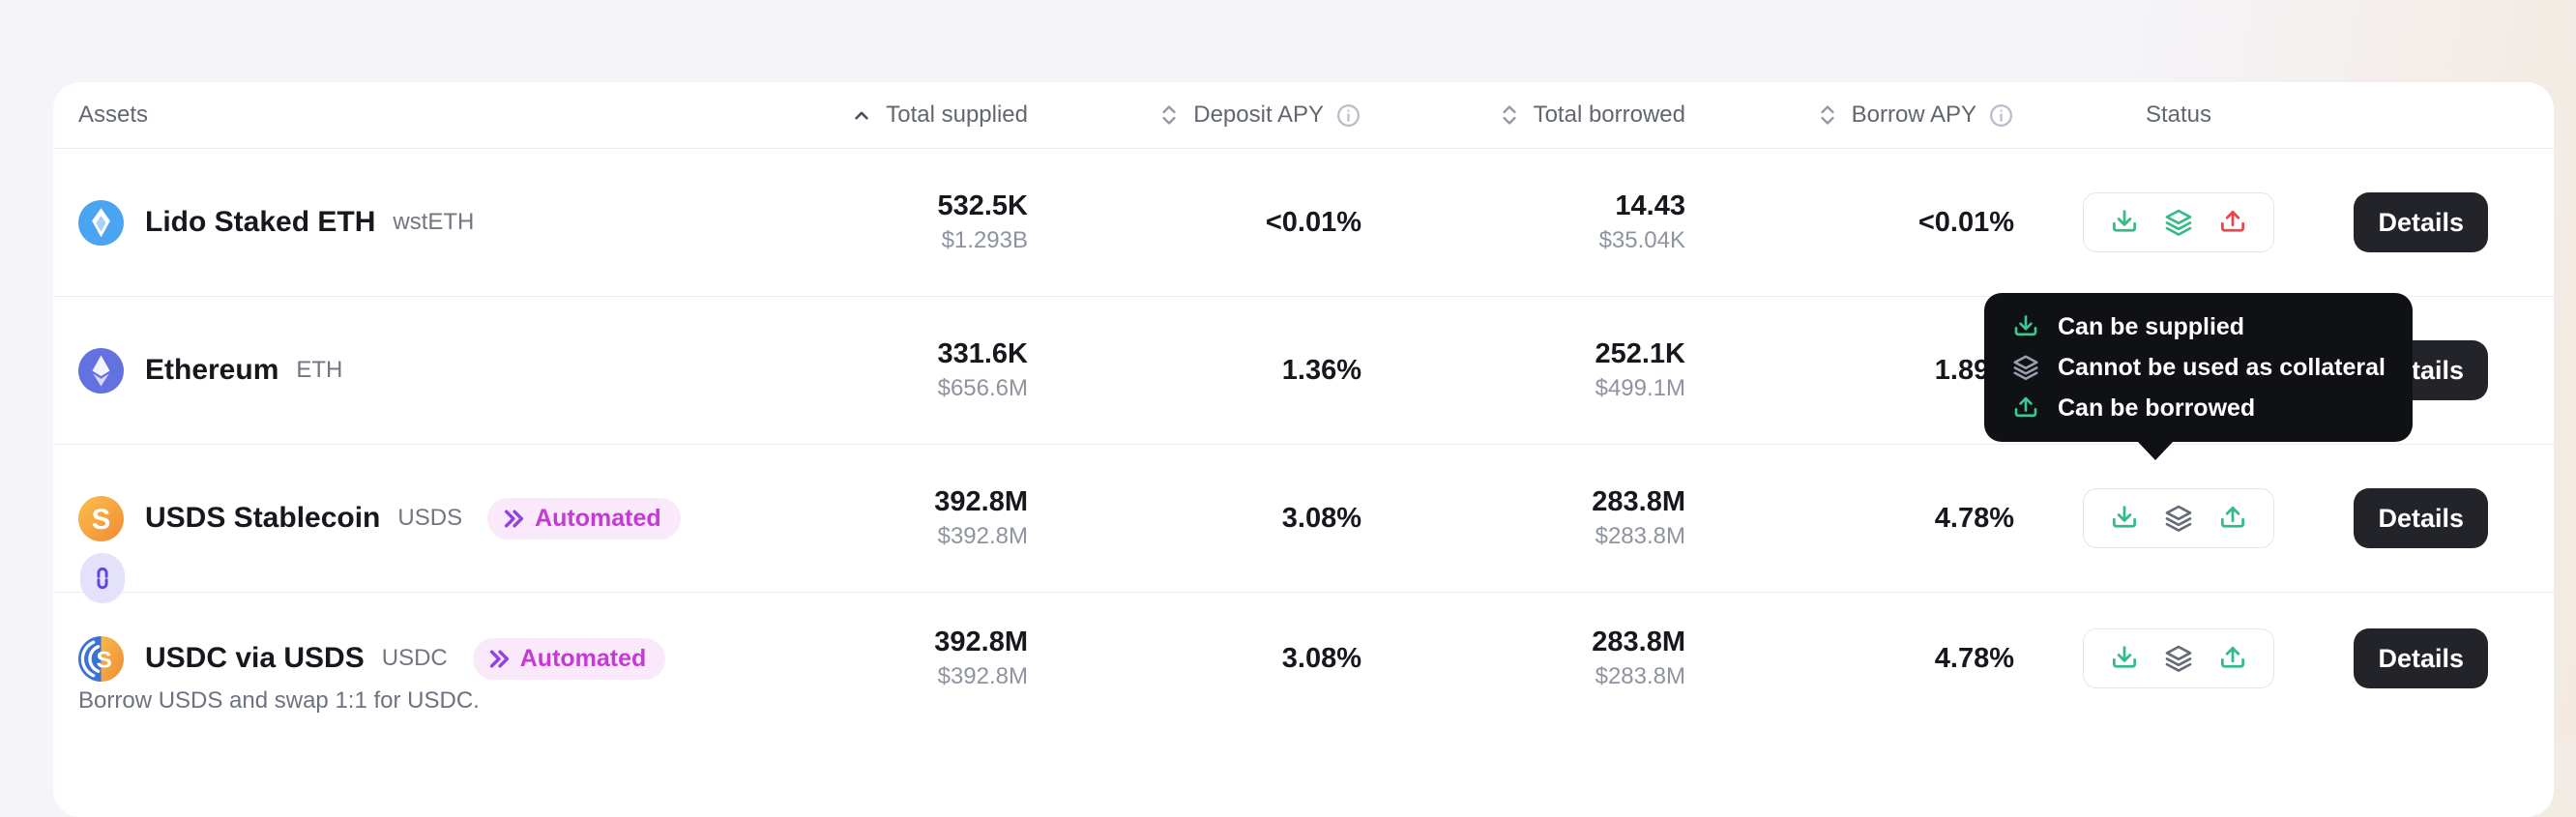  Describe the element at coordinates (369, 115) in the screenshot. I see `column-header-assets: Assets` at that location.